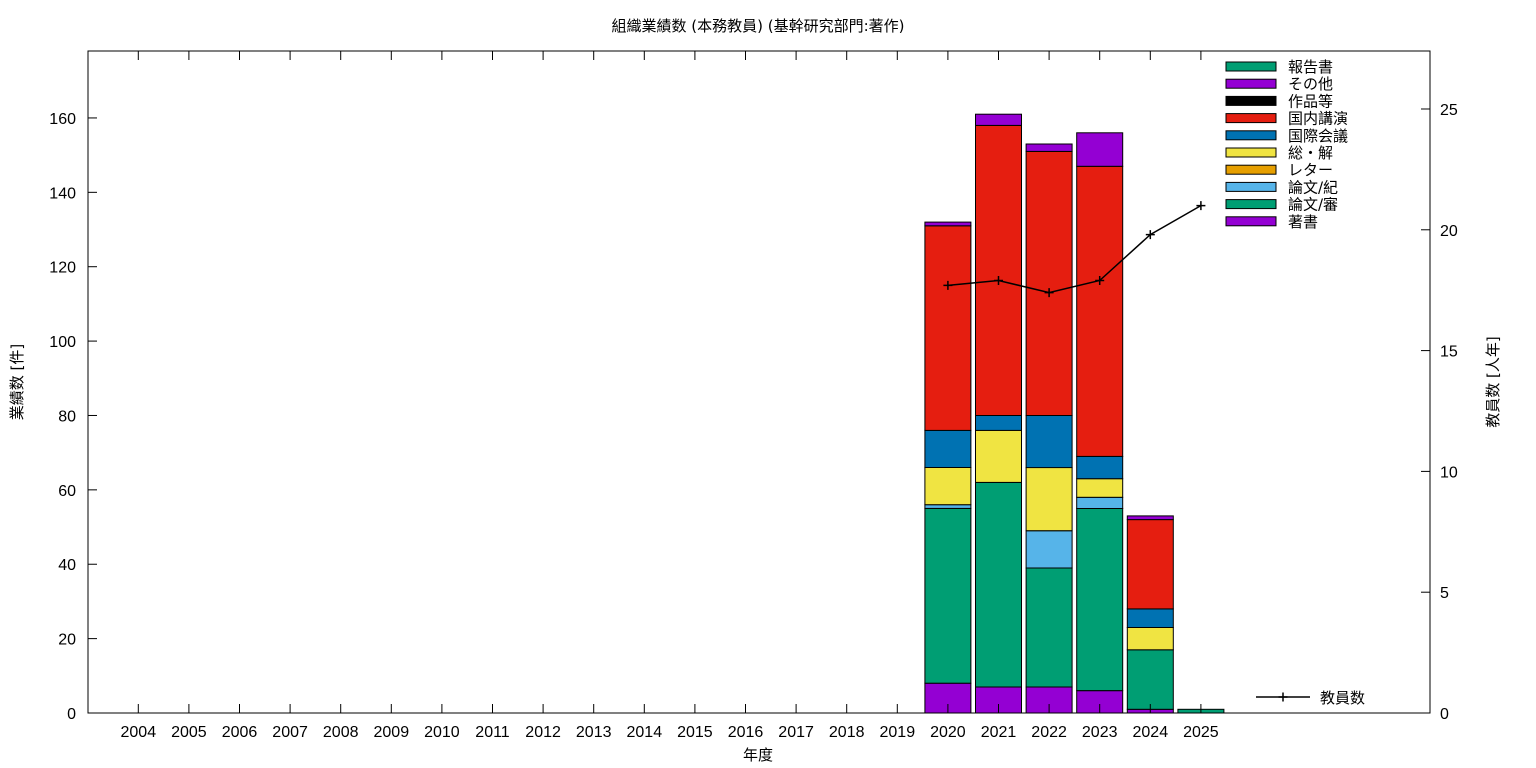 The height and width of the screenshot is (768, 1536). Describe the element at coordinates (492, 732) in the screenshot. I see `x-tick-label: 2011` at that location.